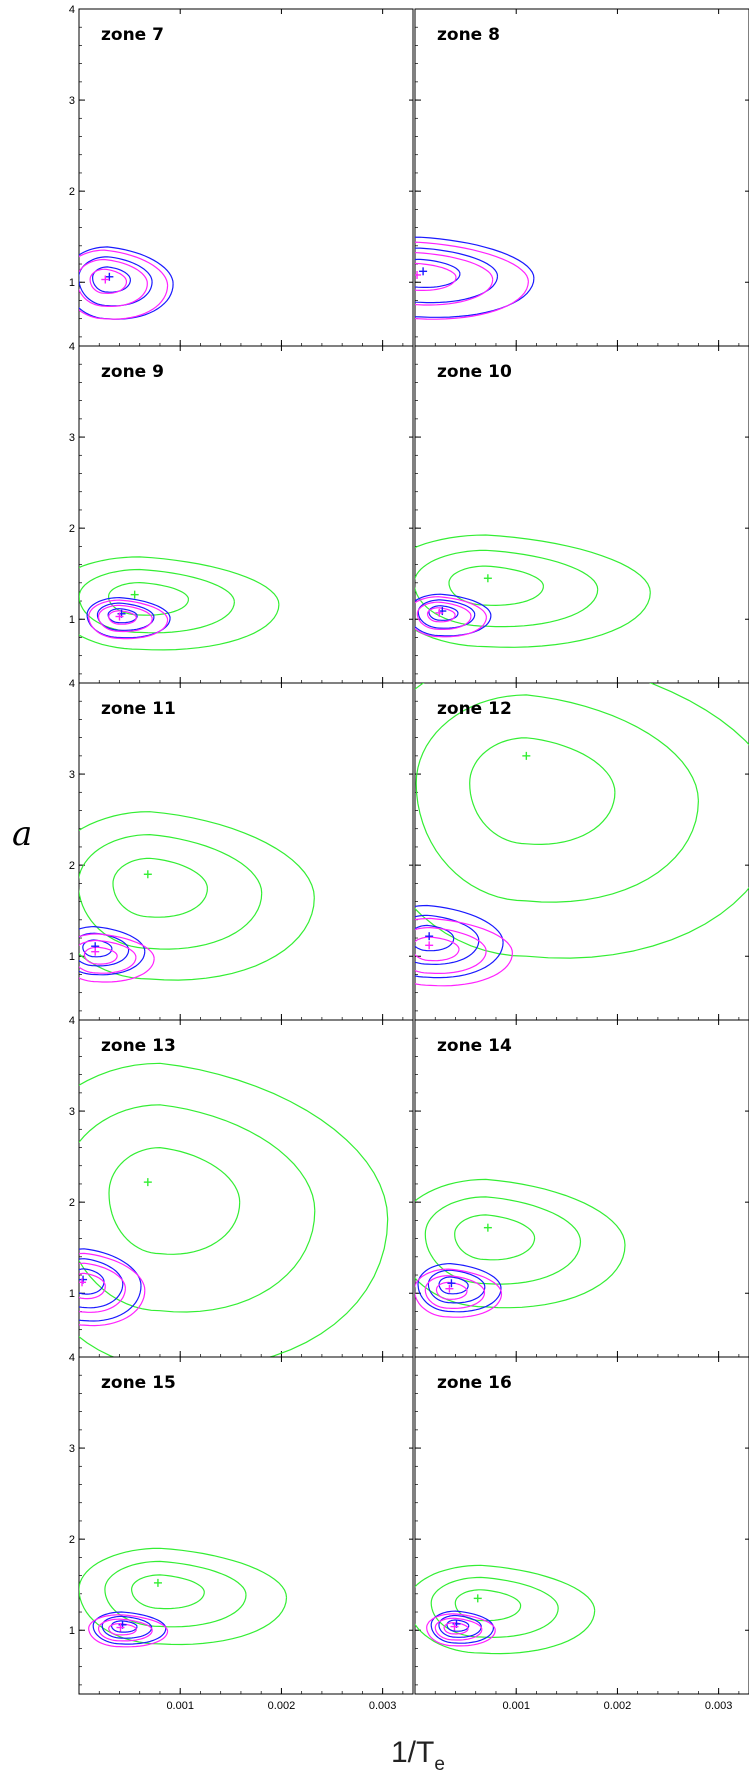 This screenshot has height=1777, width=749. What do you see at coordinates (581, 177) in the screenshot?
I see `panel-zone-8: zone 8` at bounding box center [581, 177].